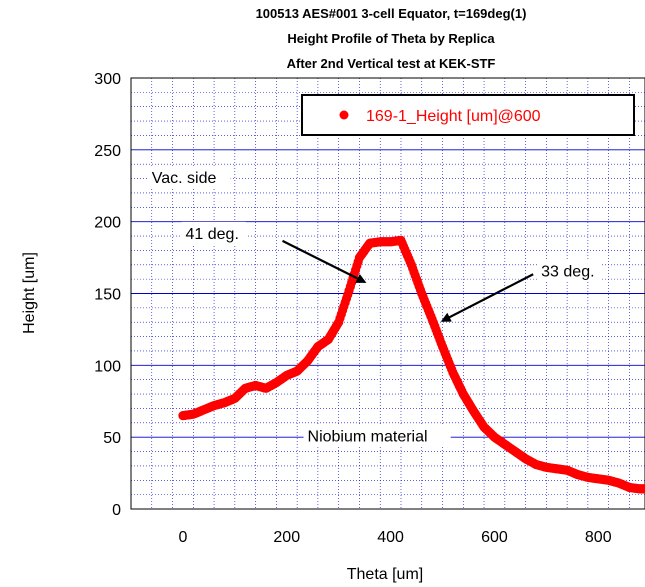  Describe the element at coordinates (107, 79) in the screenshot. I see `y-tick-label: 300` at that location.